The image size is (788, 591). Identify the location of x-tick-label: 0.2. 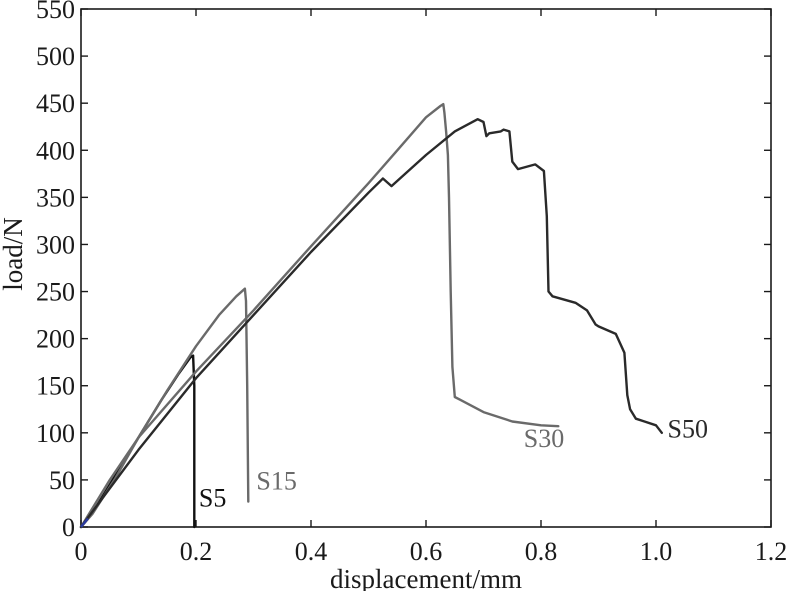
(196, 551).